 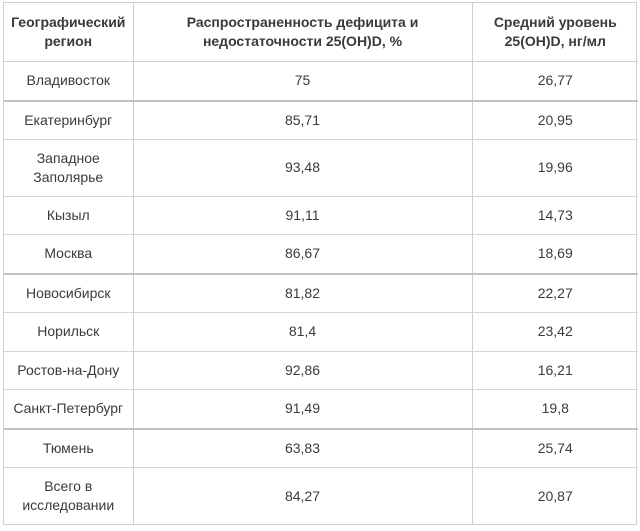 What do you see at coordinates (555, 371) in the screenshot?
I see `cell-mean-level: 16,21` at bounding box center [555, 371].